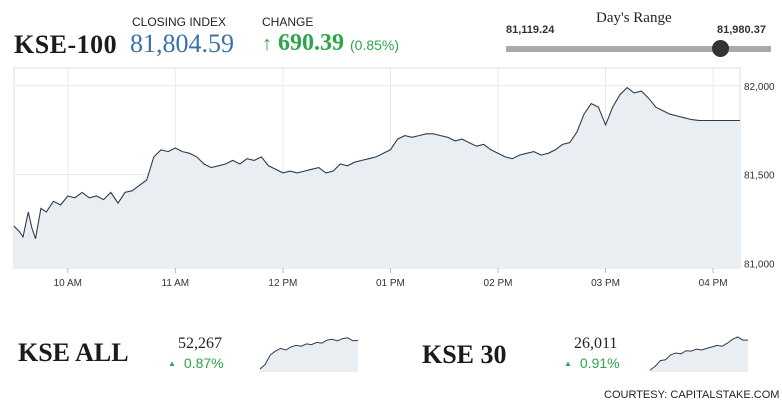 The height and width of the screenshot is (406, 782). Describe the element at coordinates (203, 363) in the screenshot. I see `kse-all-percent: 0.87%` at that location.